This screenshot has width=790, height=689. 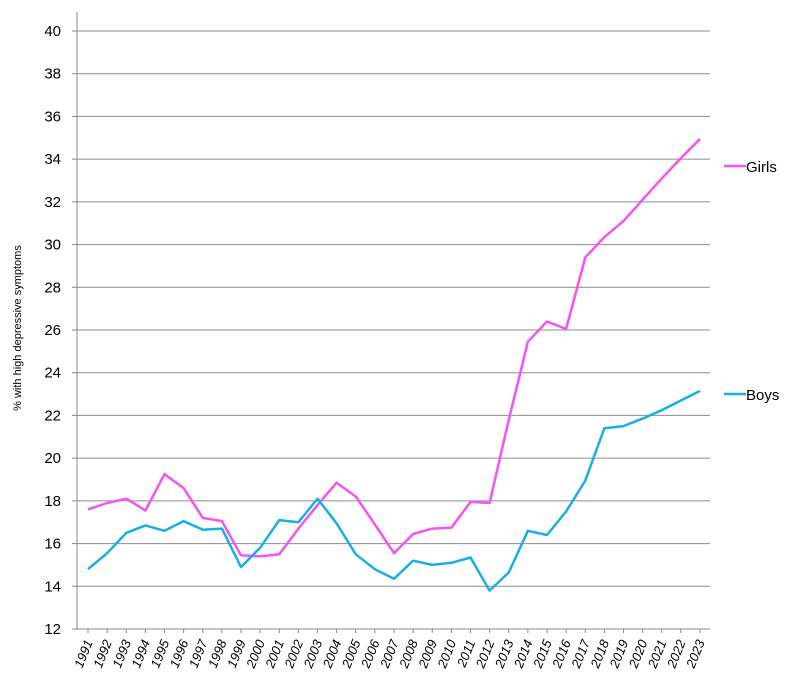 I want to click on legend: Girls Boys, so click(x=751, y=281).